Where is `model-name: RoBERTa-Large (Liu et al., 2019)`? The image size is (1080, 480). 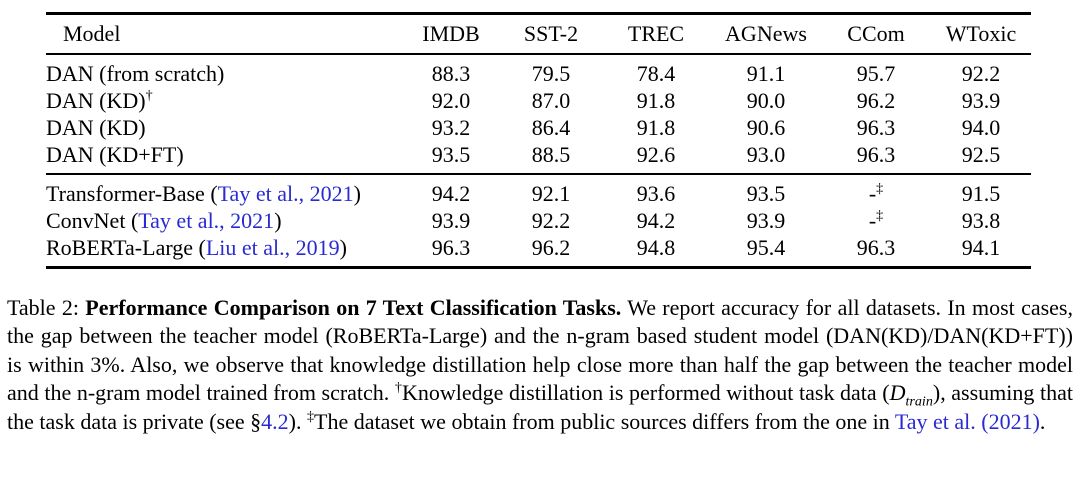
model-name: RoBERTa-Large (Liu et al., 2019) is located at coordinates (223, 251).